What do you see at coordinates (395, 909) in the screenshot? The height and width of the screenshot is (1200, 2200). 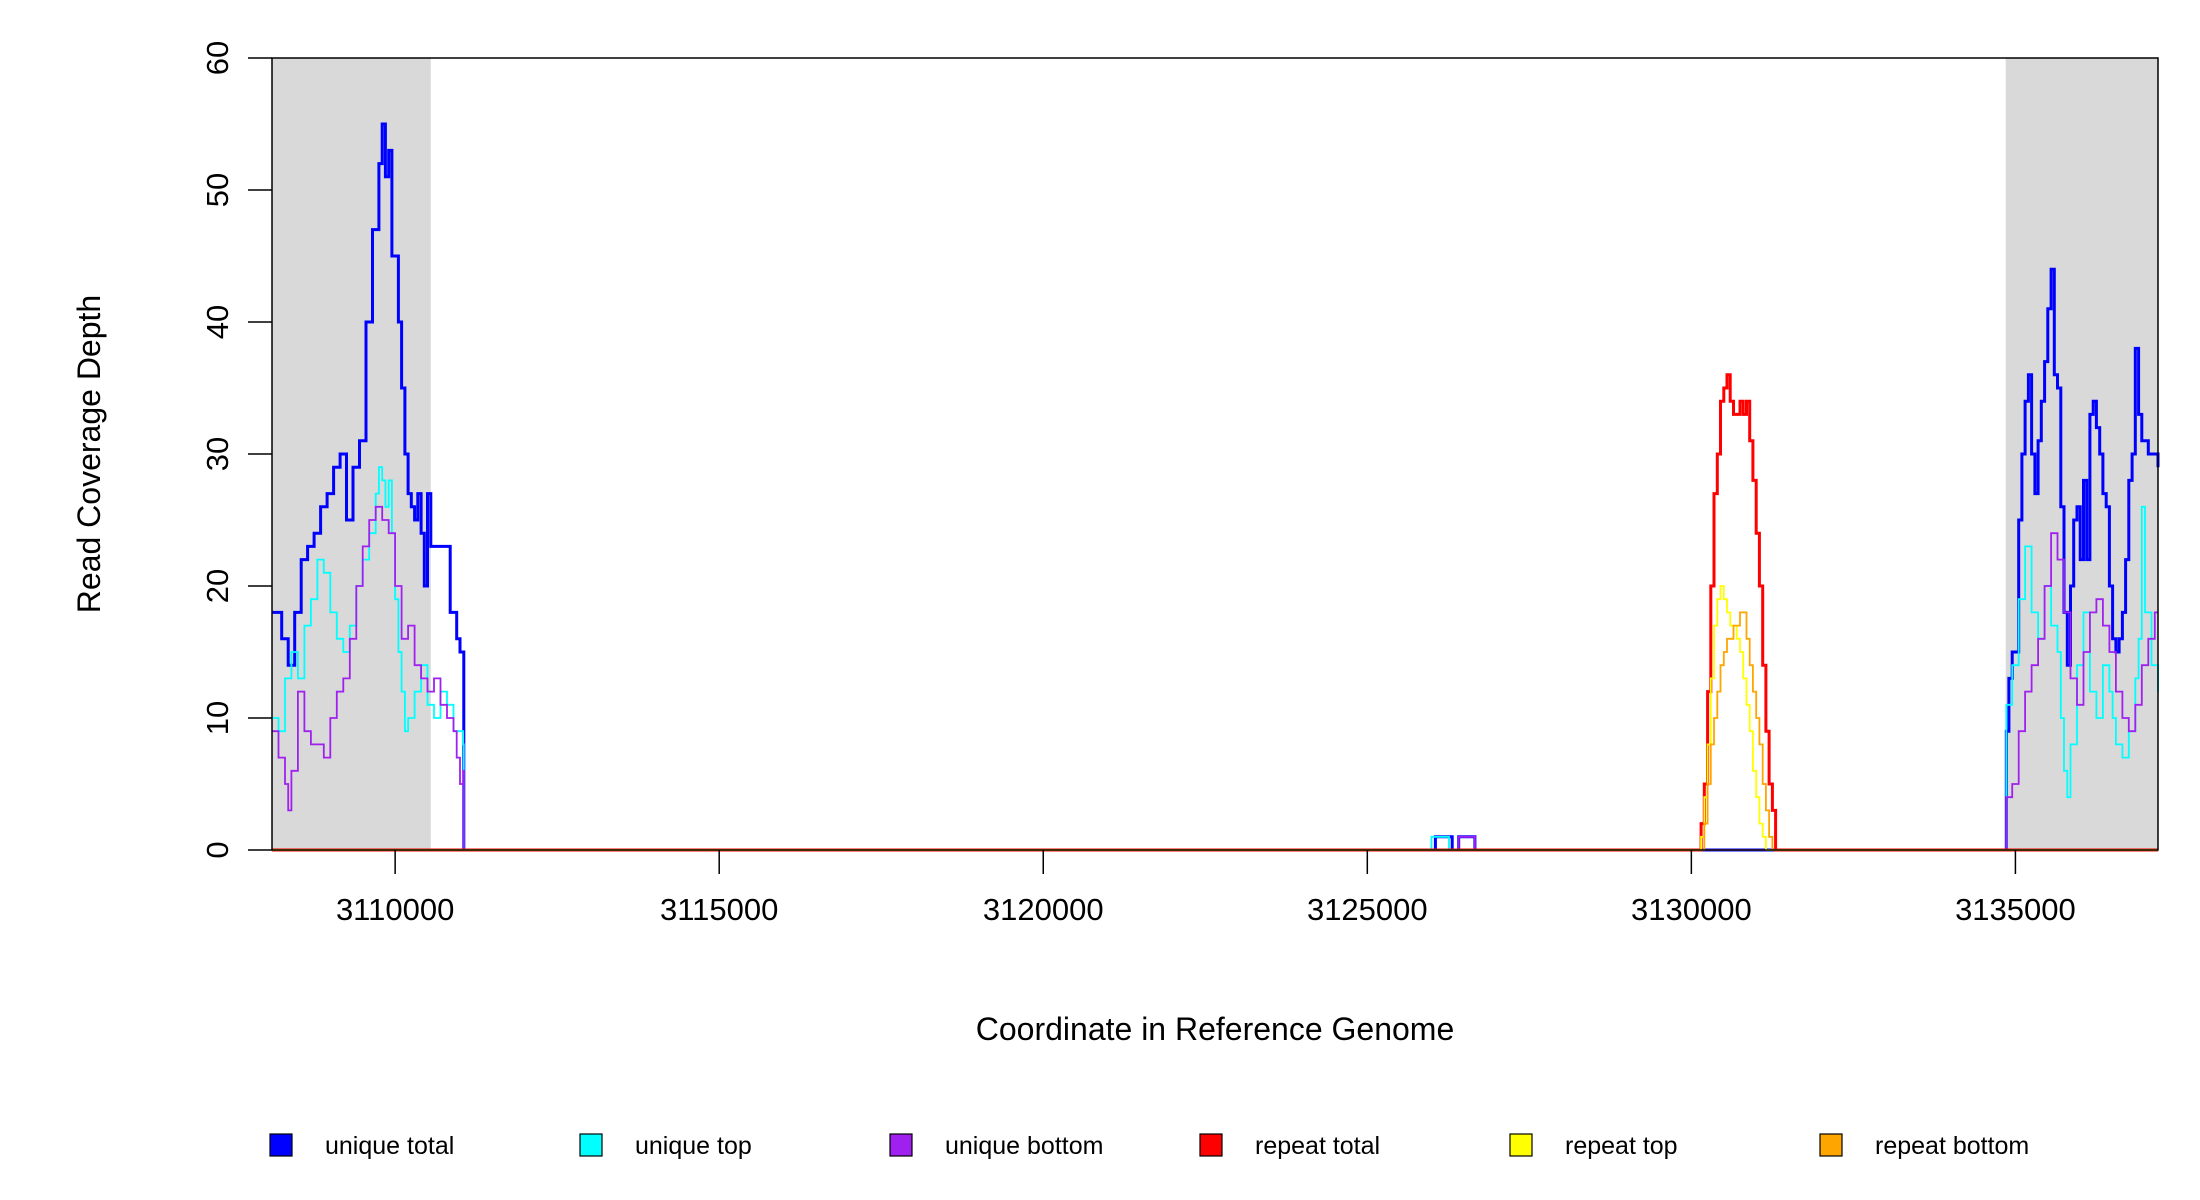 I see `x-tick-label: 3110000` at bounding box center [395, 909].